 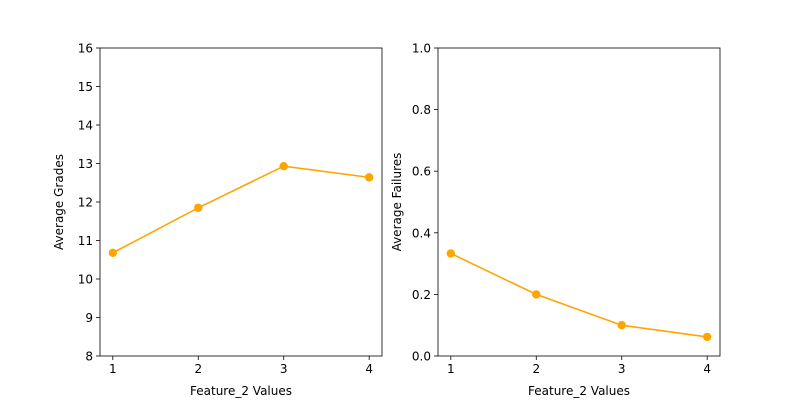 What do you see at coordinates (421, 49) in the screenshot?
I see `y-tick-label: 1.0` at bounding box center [421, 49].